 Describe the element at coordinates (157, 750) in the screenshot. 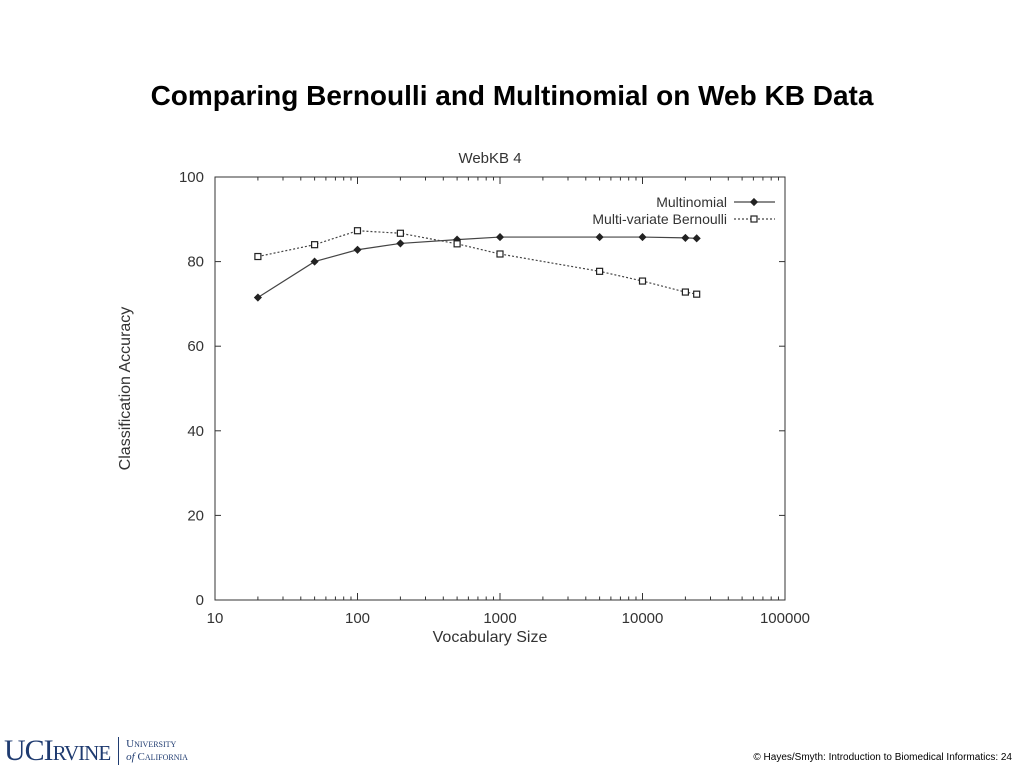

I see `logo-uc-text: UNIVERSITY of CALIFORNIA` at that location.